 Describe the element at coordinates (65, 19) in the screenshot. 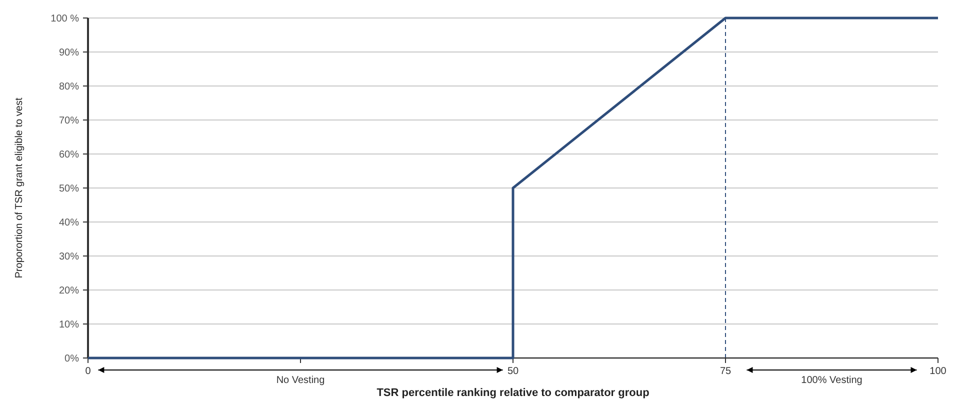

I see `y-tick-label: 100 %` at that location.